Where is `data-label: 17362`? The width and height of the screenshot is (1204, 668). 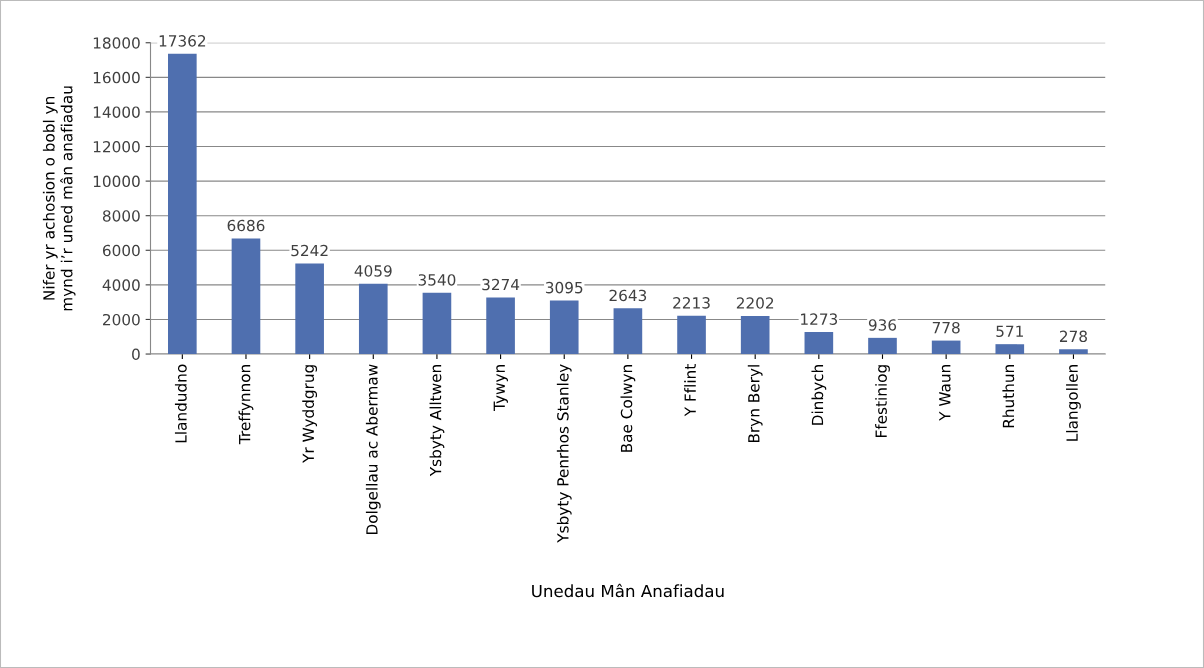
data-label: 17362 is located at coordinates (182, 41).